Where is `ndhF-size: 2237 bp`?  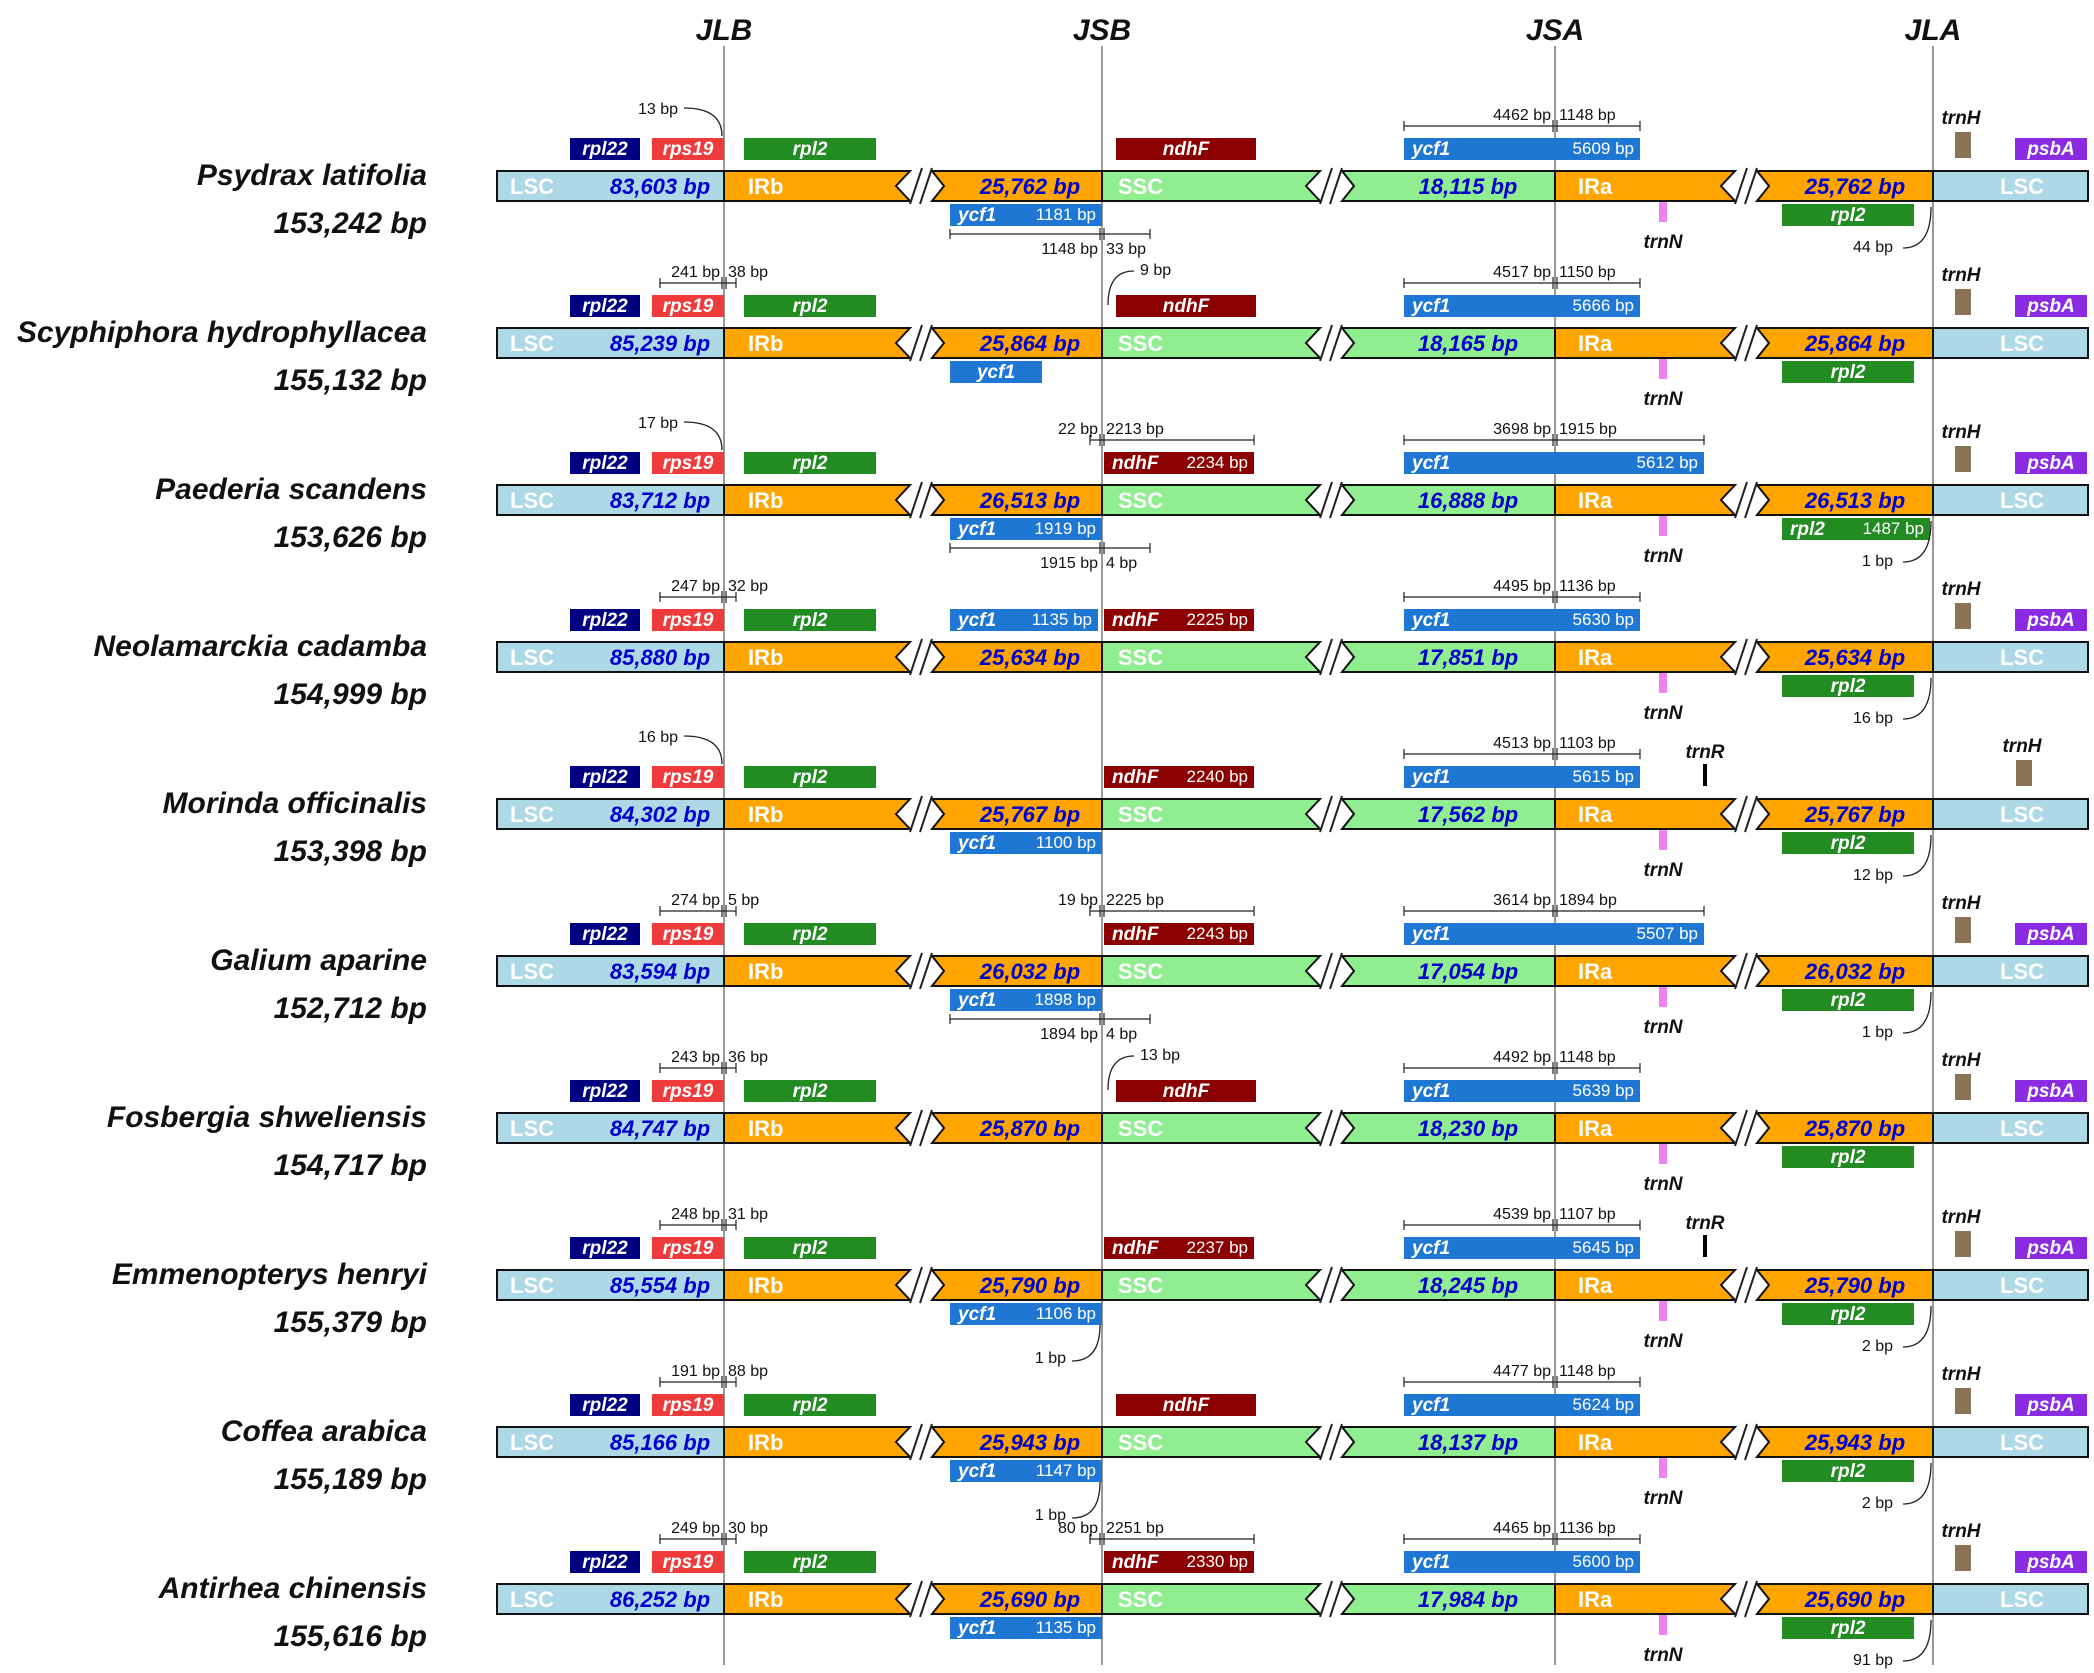 ndhF-size: 2237 bp is located at coordinates (1217, 1247).